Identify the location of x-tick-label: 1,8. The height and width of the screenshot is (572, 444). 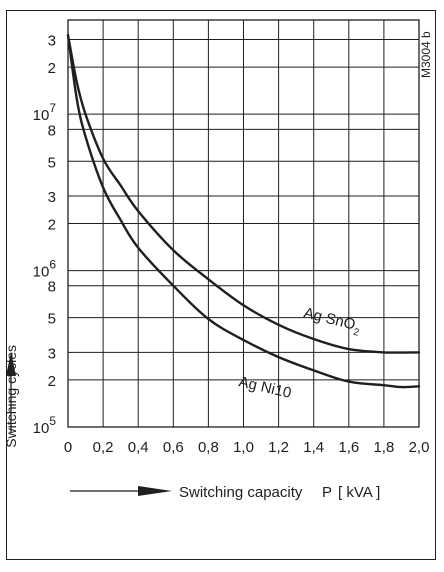
(383, 447).